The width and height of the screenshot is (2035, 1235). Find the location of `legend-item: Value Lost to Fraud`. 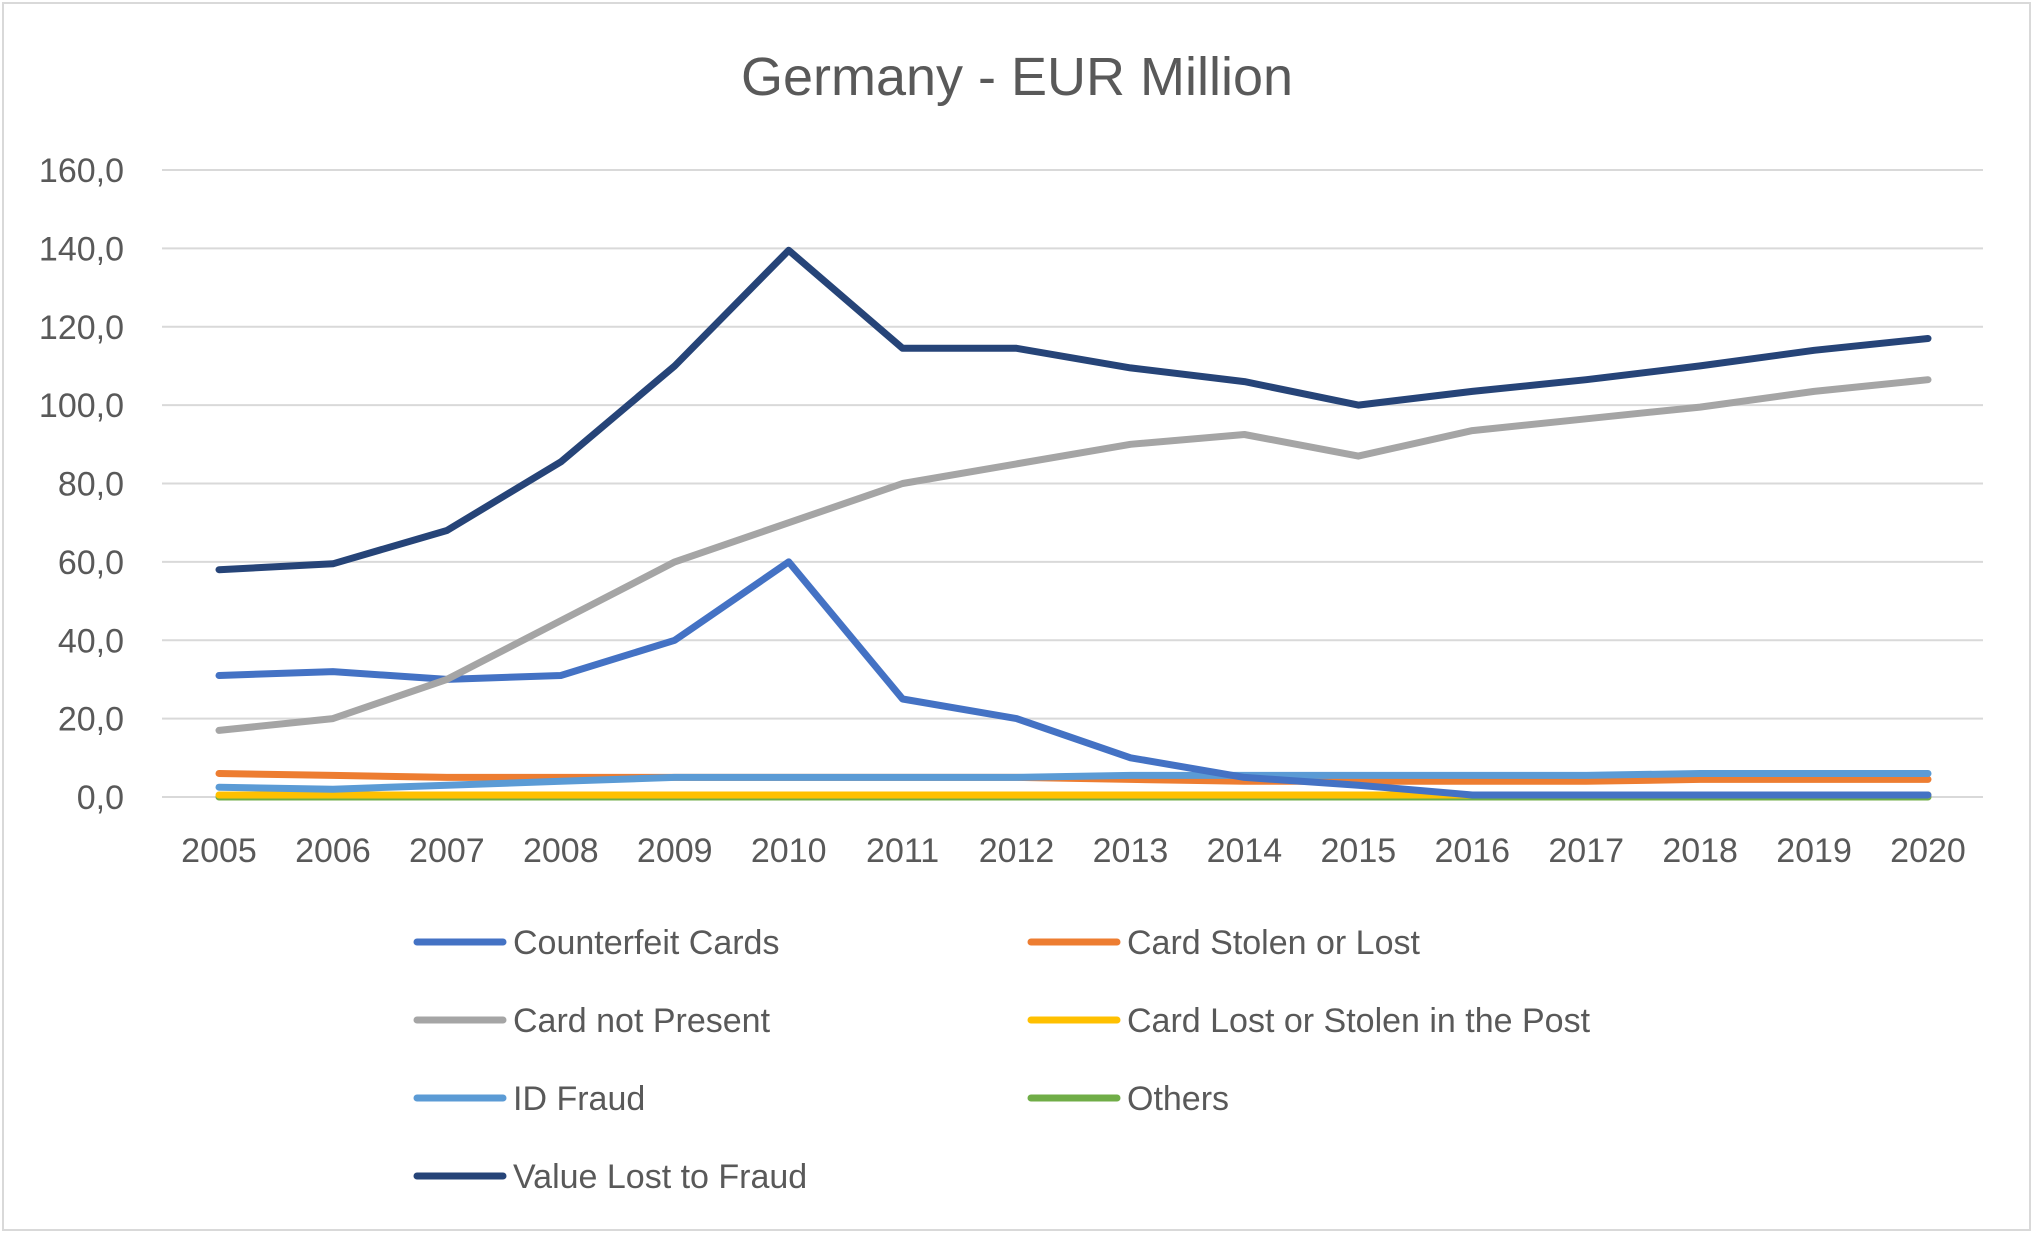

legend-item: Value Lost to Fraud is located at coordinates (610, 1177).